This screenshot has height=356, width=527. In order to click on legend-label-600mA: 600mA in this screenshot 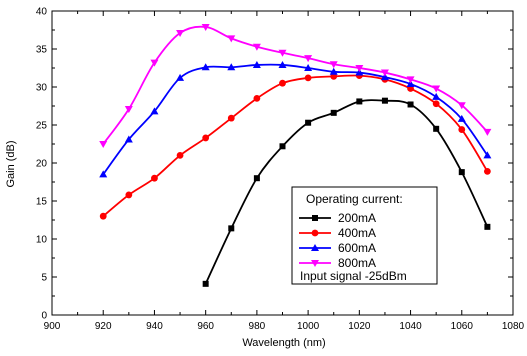, I will do `click(357, 248)`.